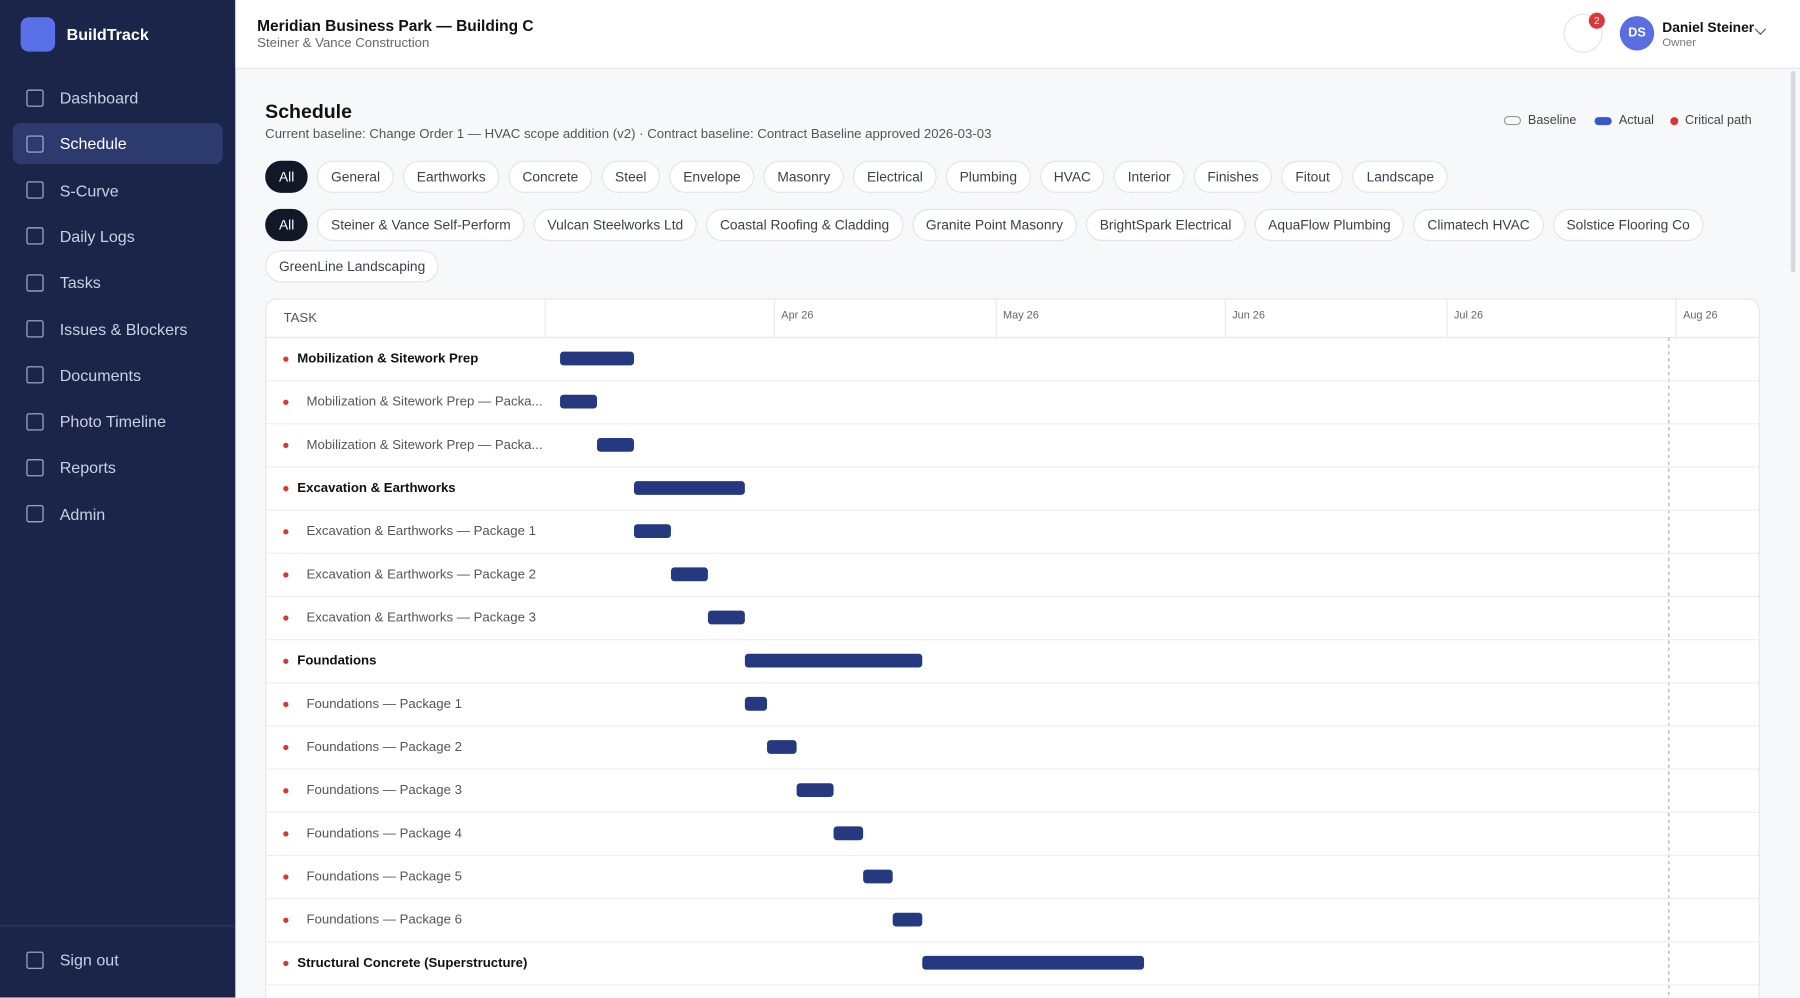  Describe the element at coordinates (1700, 316) in the screenshot. I see `x-tick-label: Aug 26` at that location.